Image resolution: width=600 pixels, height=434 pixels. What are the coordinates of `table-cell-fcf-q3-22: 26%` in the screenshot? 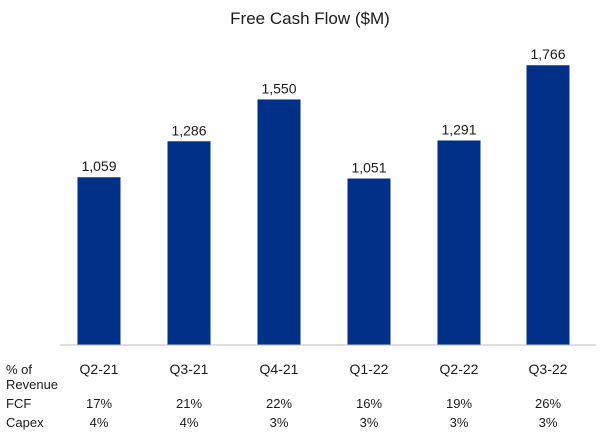 It's located at (548, 403).